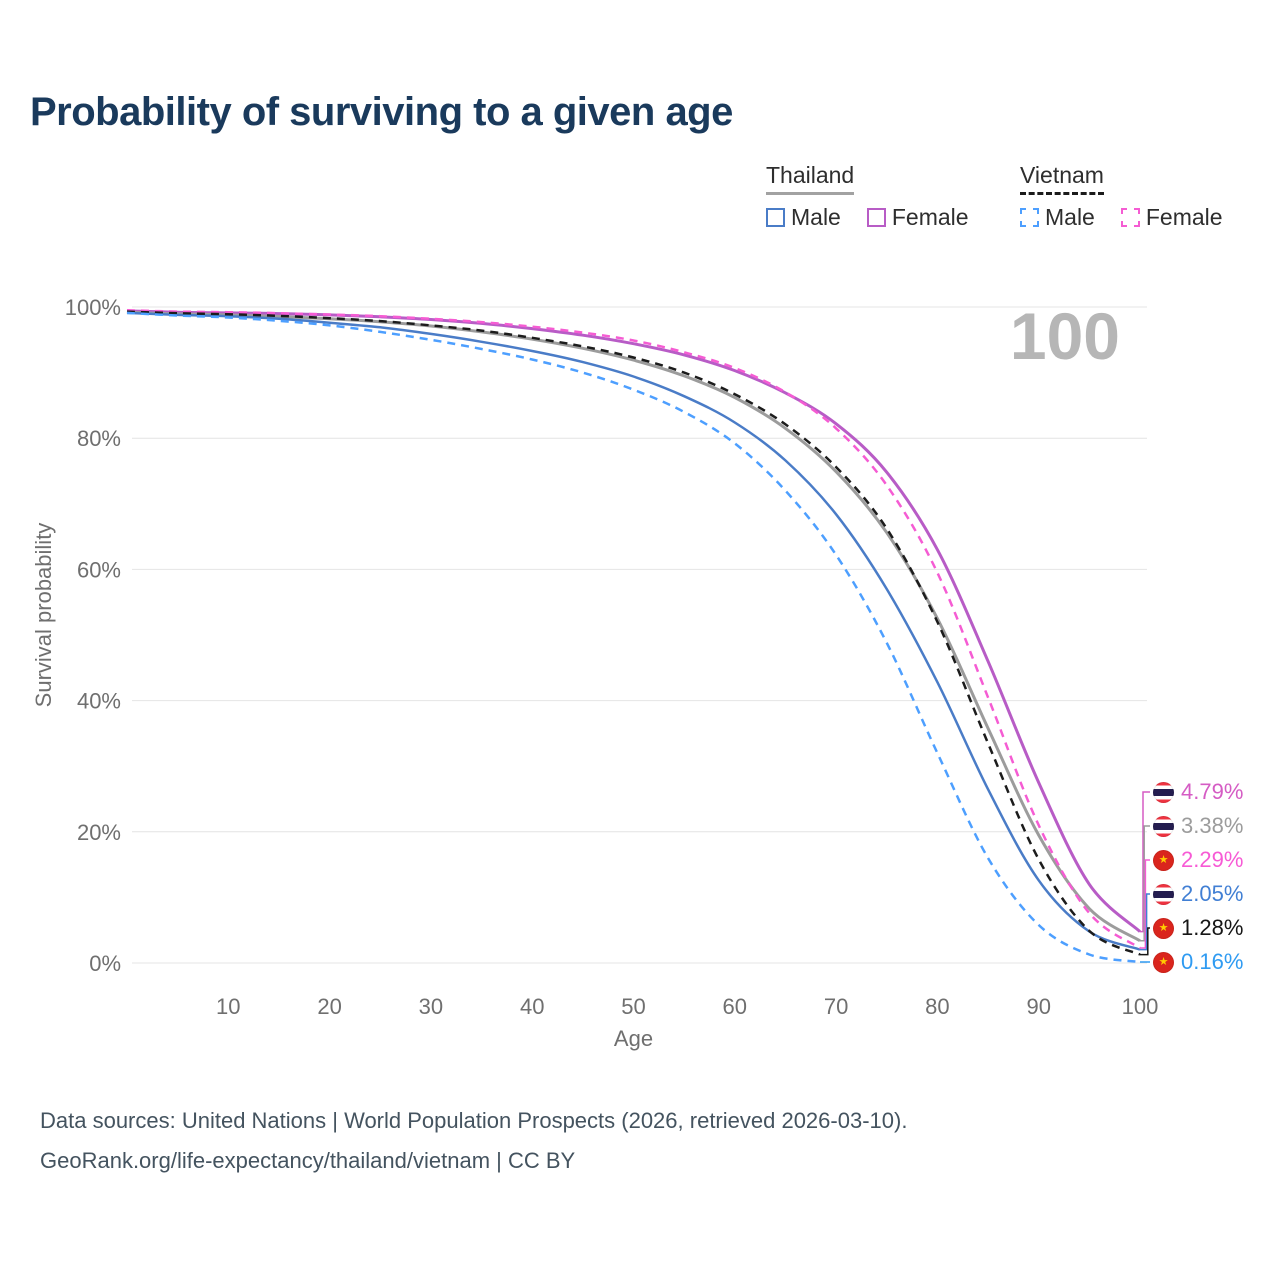 The height and width of the screenshot is (1280, 1280). I want to click on vietnam-female-swatch-icon, so click(1130, 217).